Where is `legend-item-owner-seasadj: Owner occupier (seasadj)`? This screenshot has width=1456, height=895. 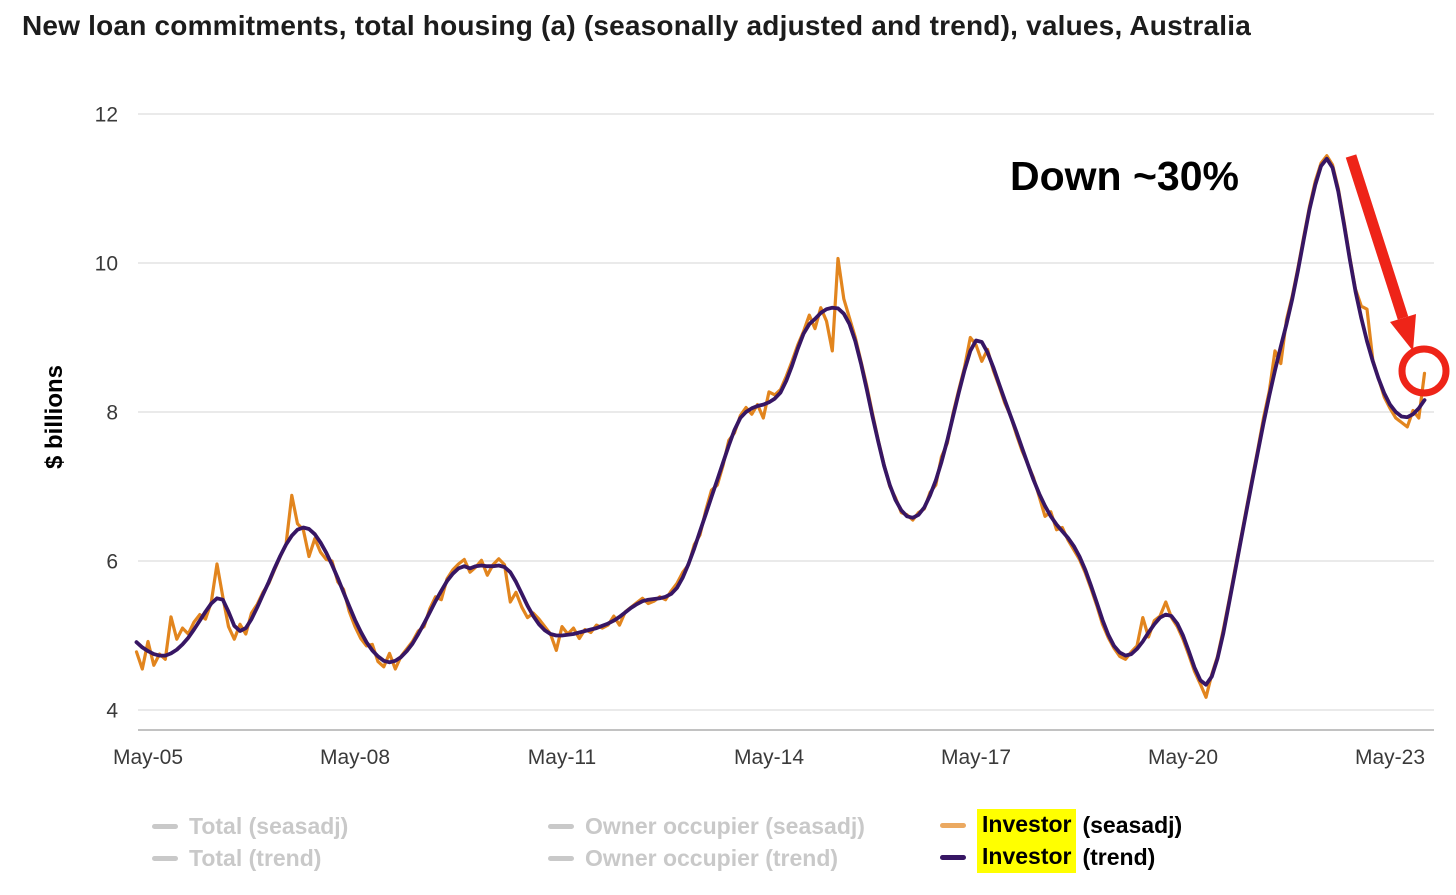 legend-item-owner-seasadj: Owner occupier (seasadj) is located at coordinates (706, 826).